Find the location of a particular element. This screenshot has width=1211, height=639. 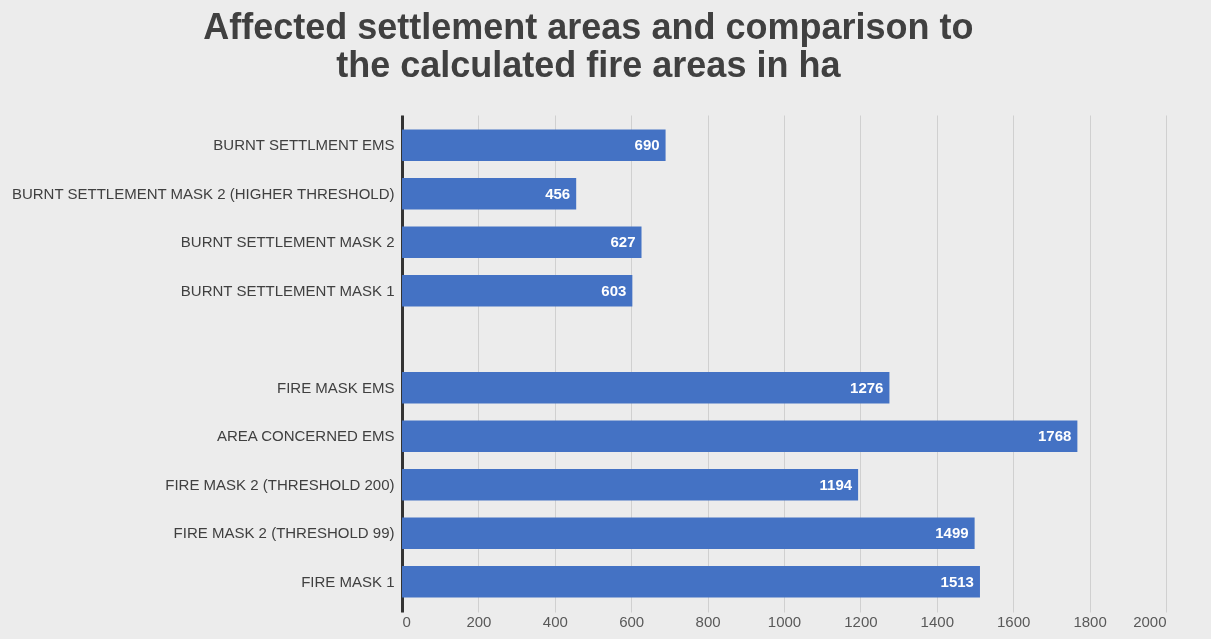

data-label: 1513 is located at coordinates (957, 581).